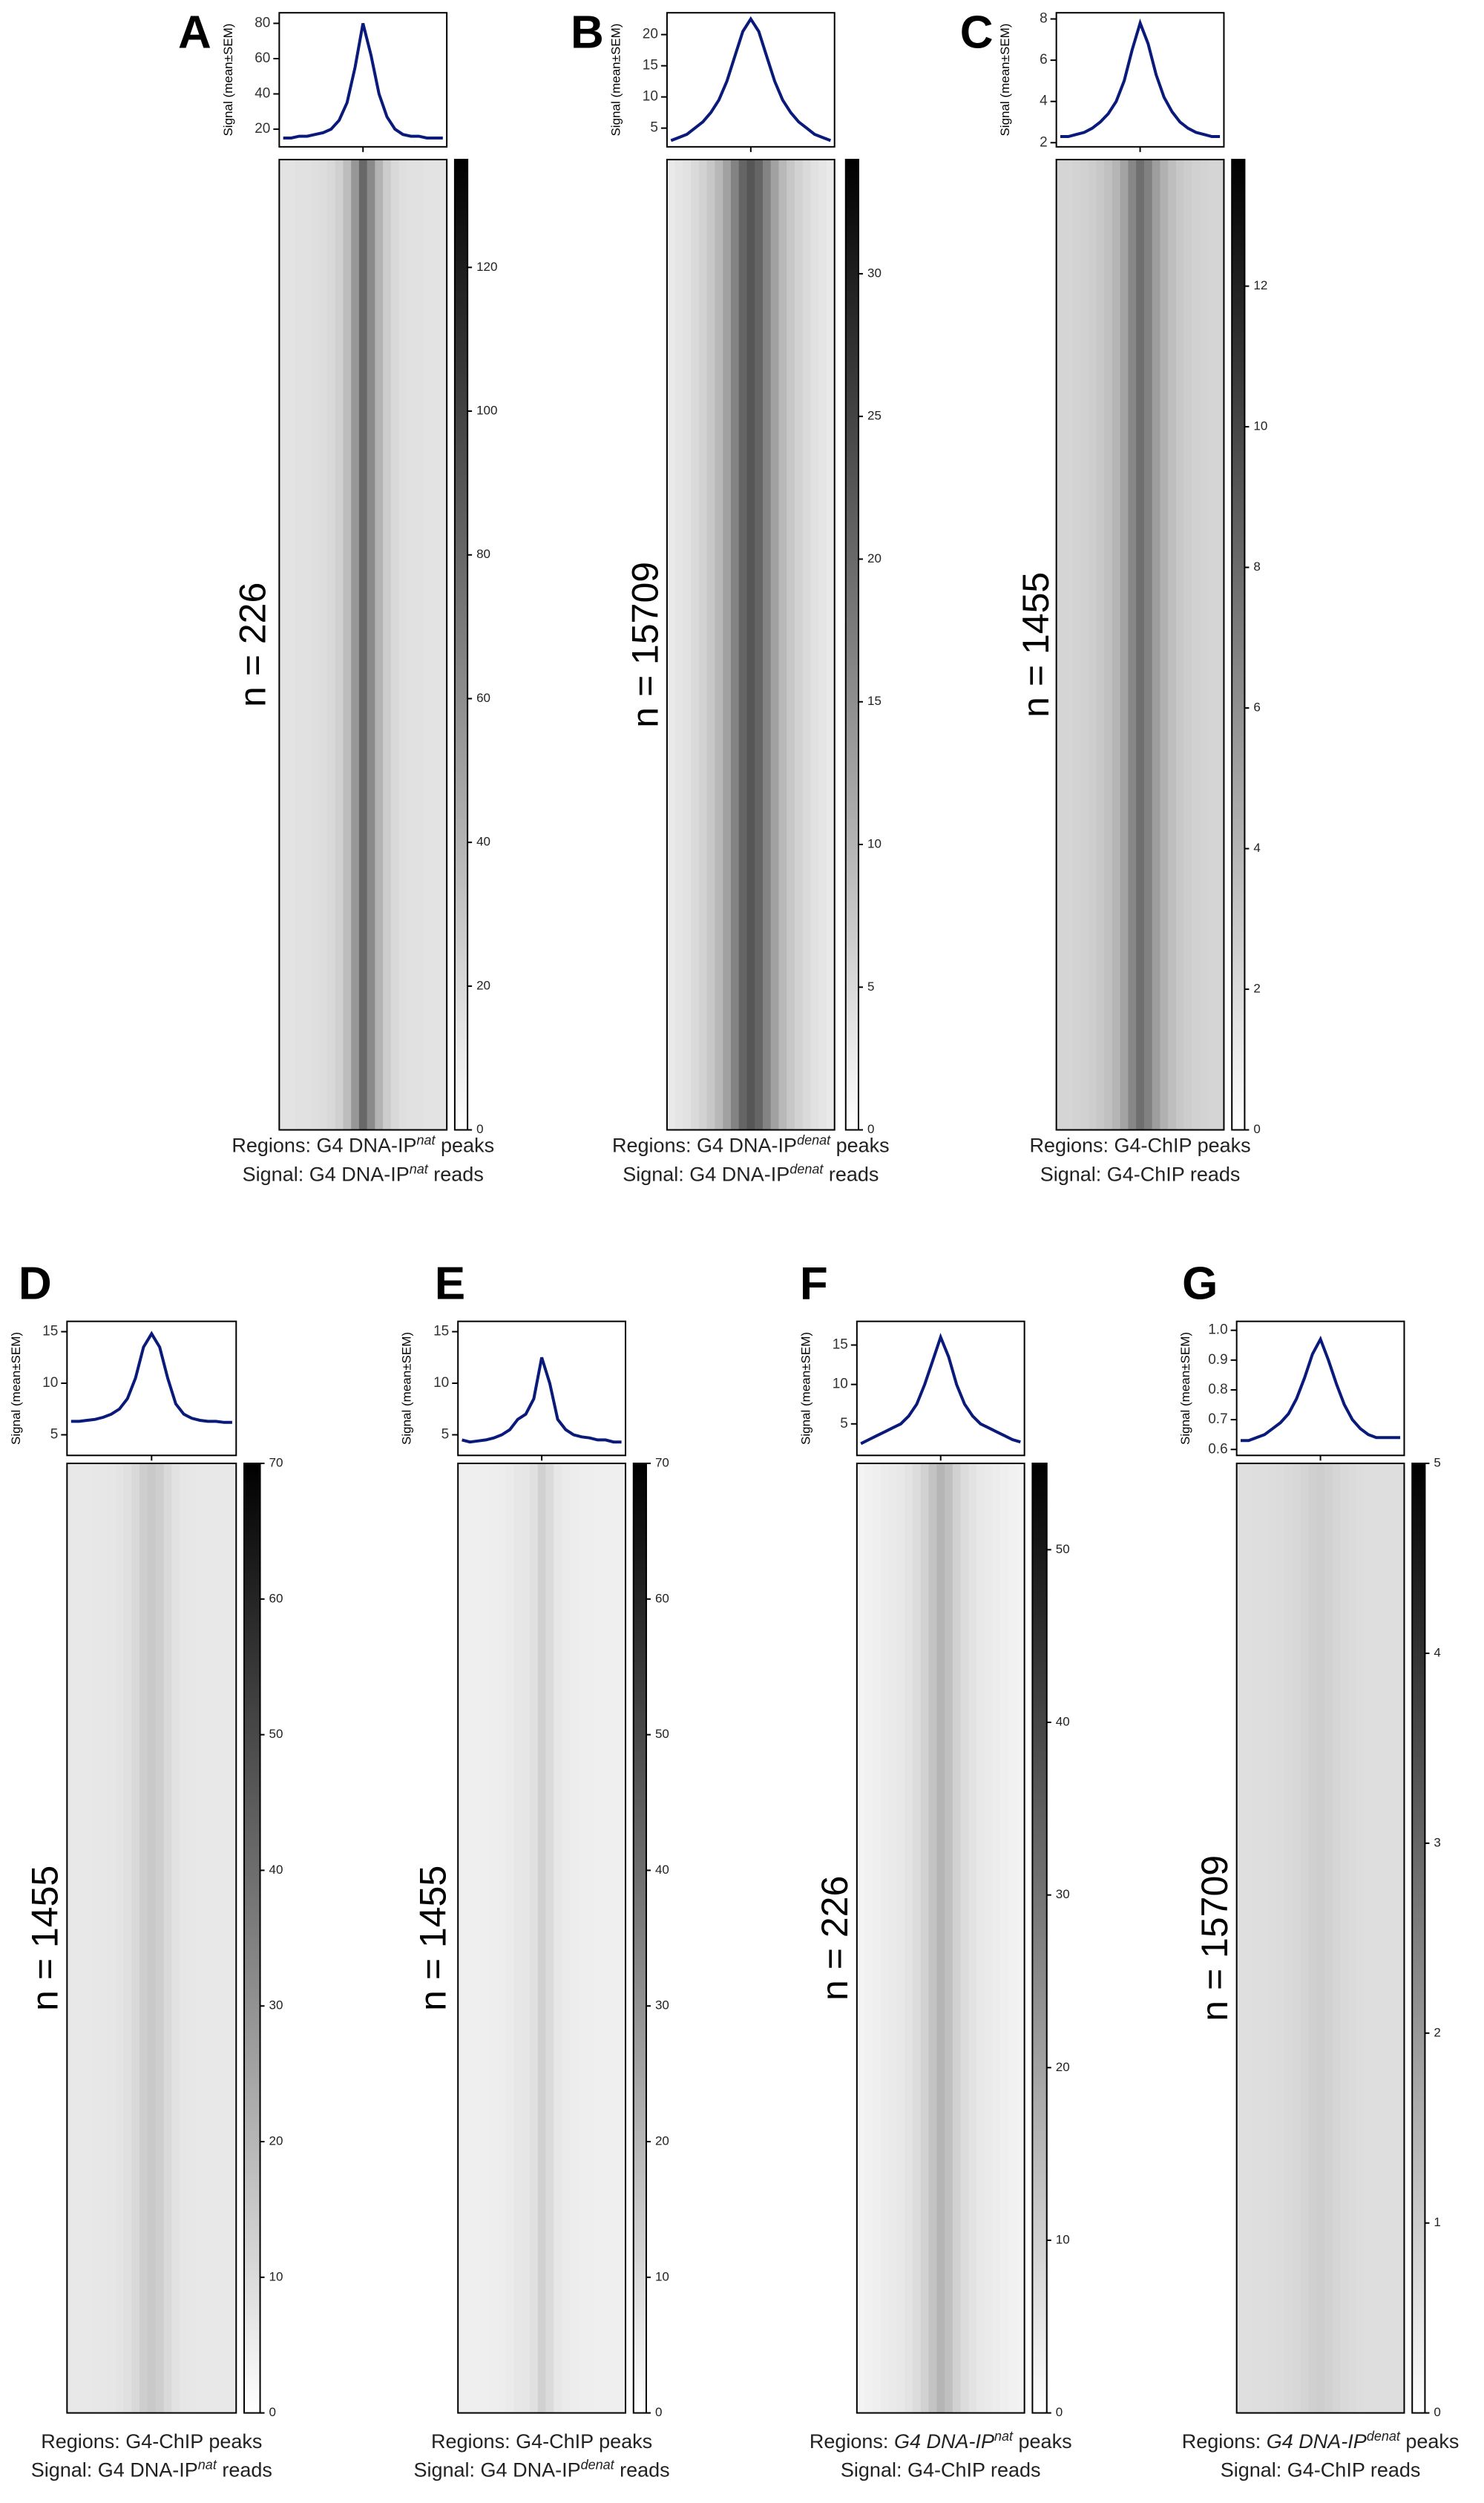 Image resolution: width=1484 pixels, height=2503 pixels. I want to click on colorbar-tick-label: 5, so click(870, 987).